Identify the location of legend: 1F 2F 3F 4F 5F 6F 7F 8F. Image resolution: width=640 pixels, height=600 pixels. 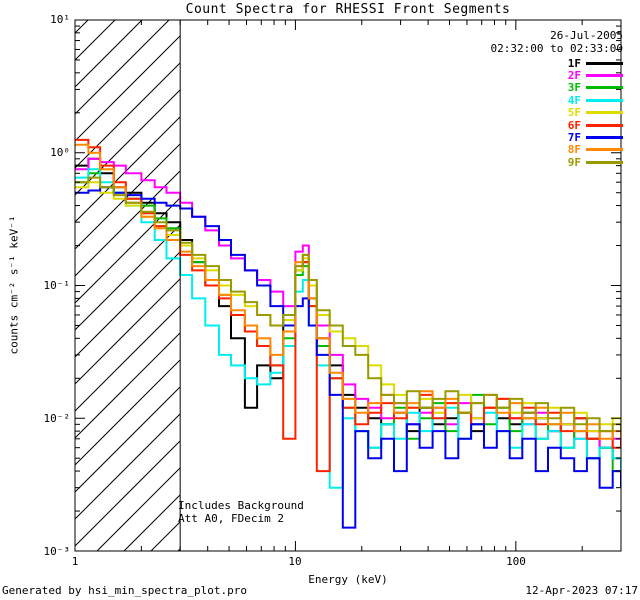
(595, 113).